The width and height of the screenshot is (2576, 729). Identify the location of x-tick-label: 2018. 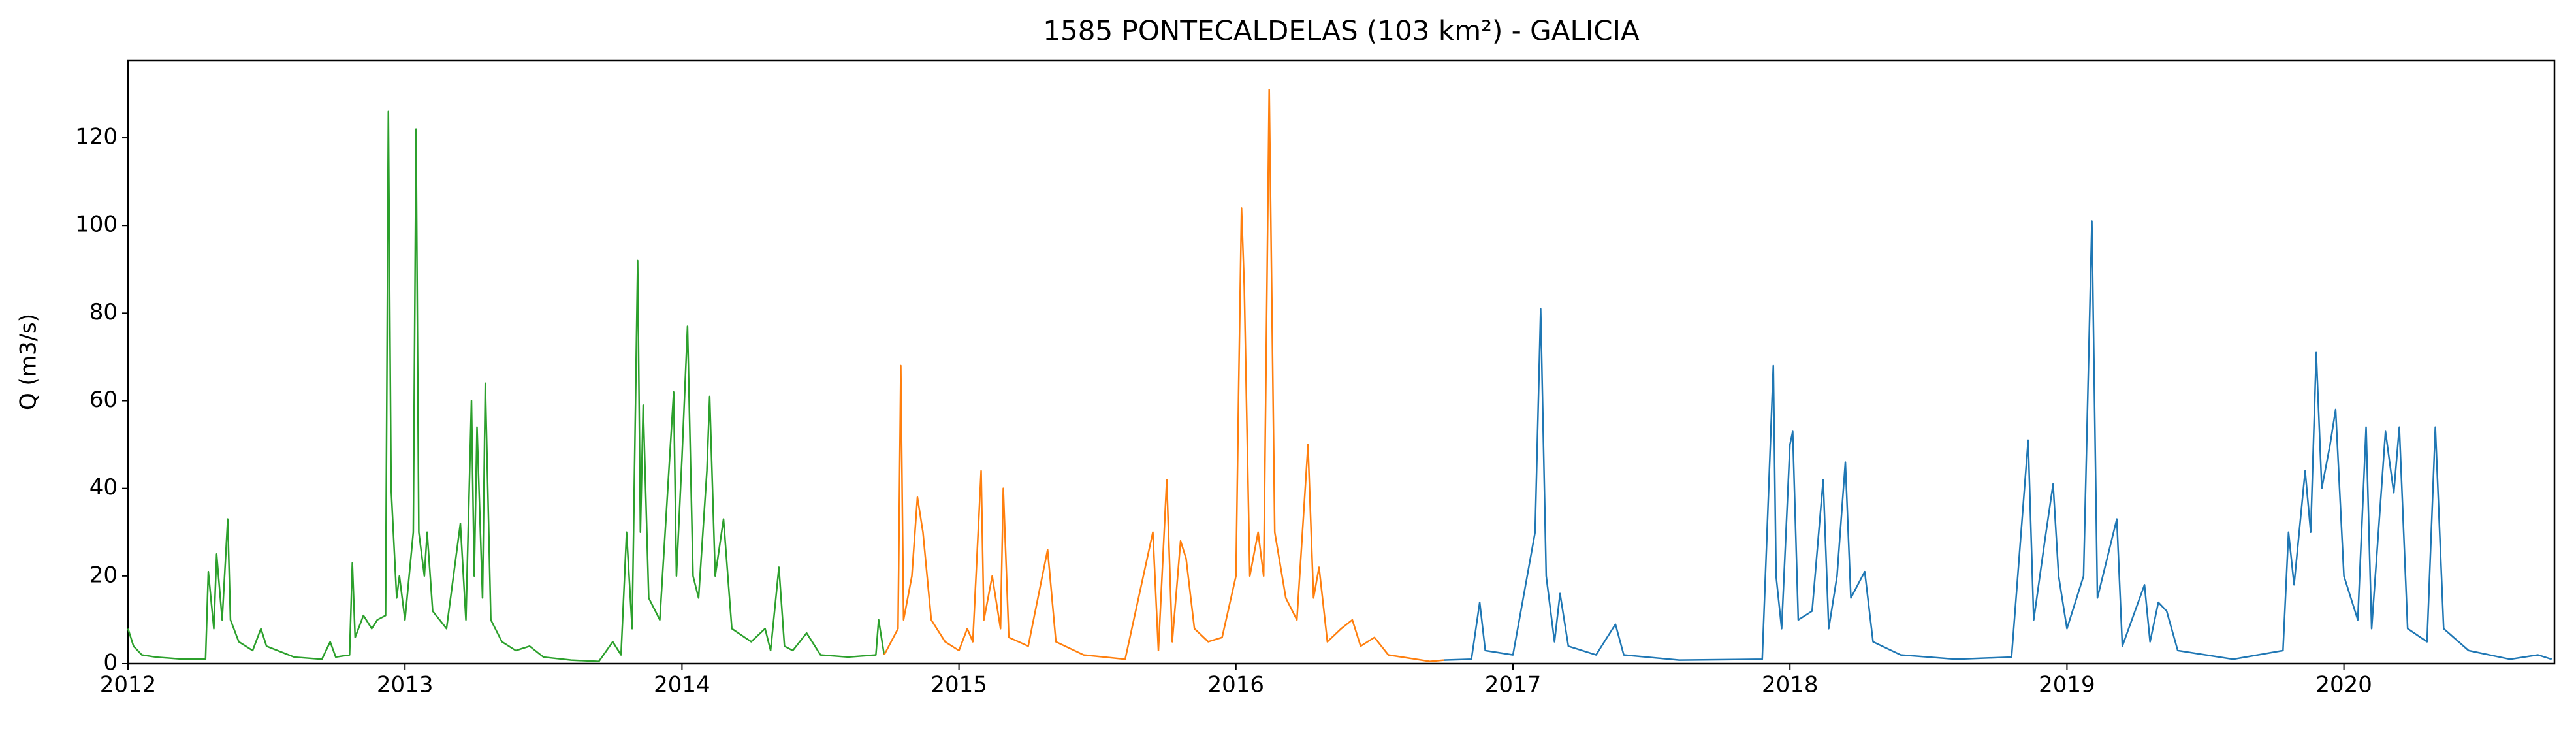
(1791, 685).